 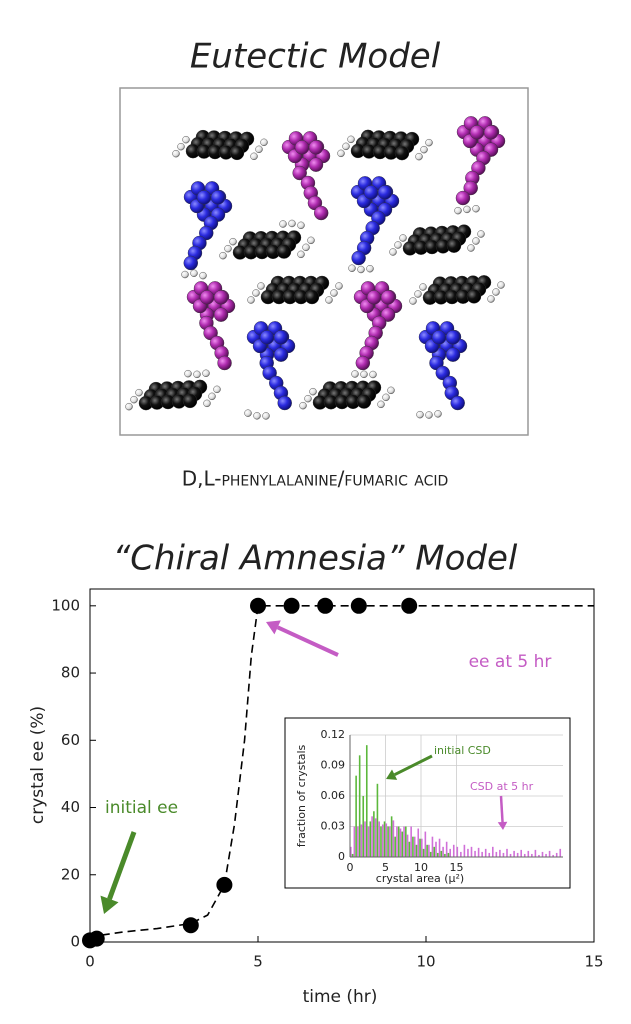 What do you see at coordinates (333, 826) in the screenshot?
I see `y-tick-label: 0.03` at bounding box center [333, 826].